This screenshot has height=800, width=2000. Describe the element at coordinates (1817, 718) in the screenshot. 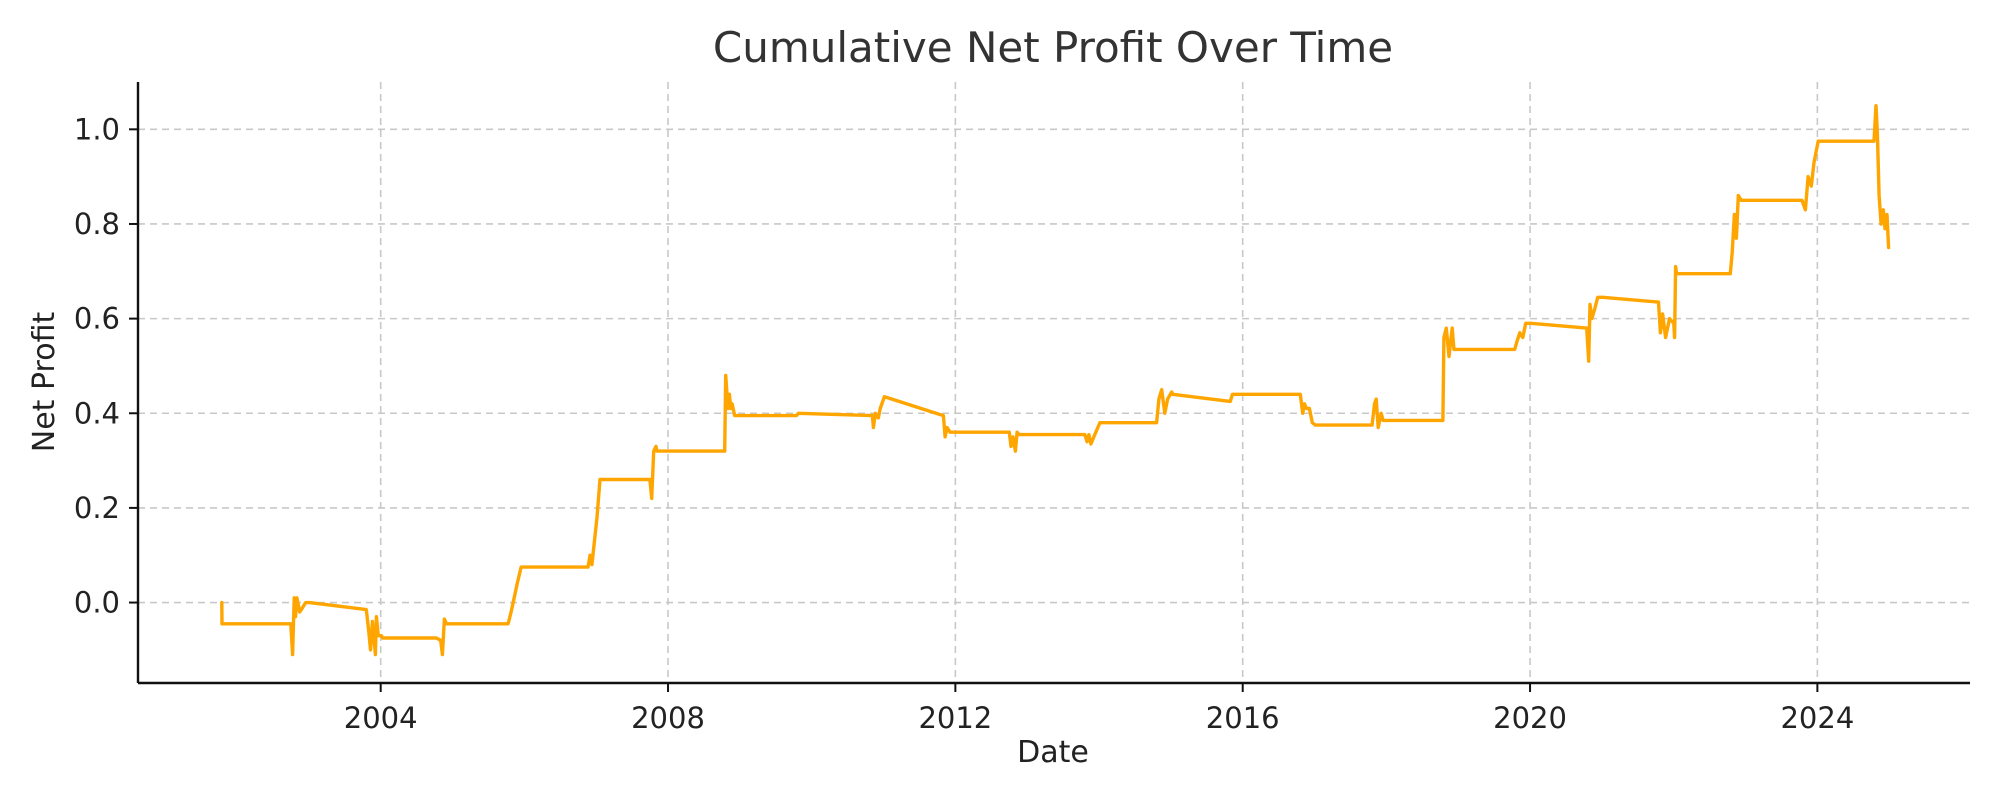

I see `x-tick-label: 2024` at that location.